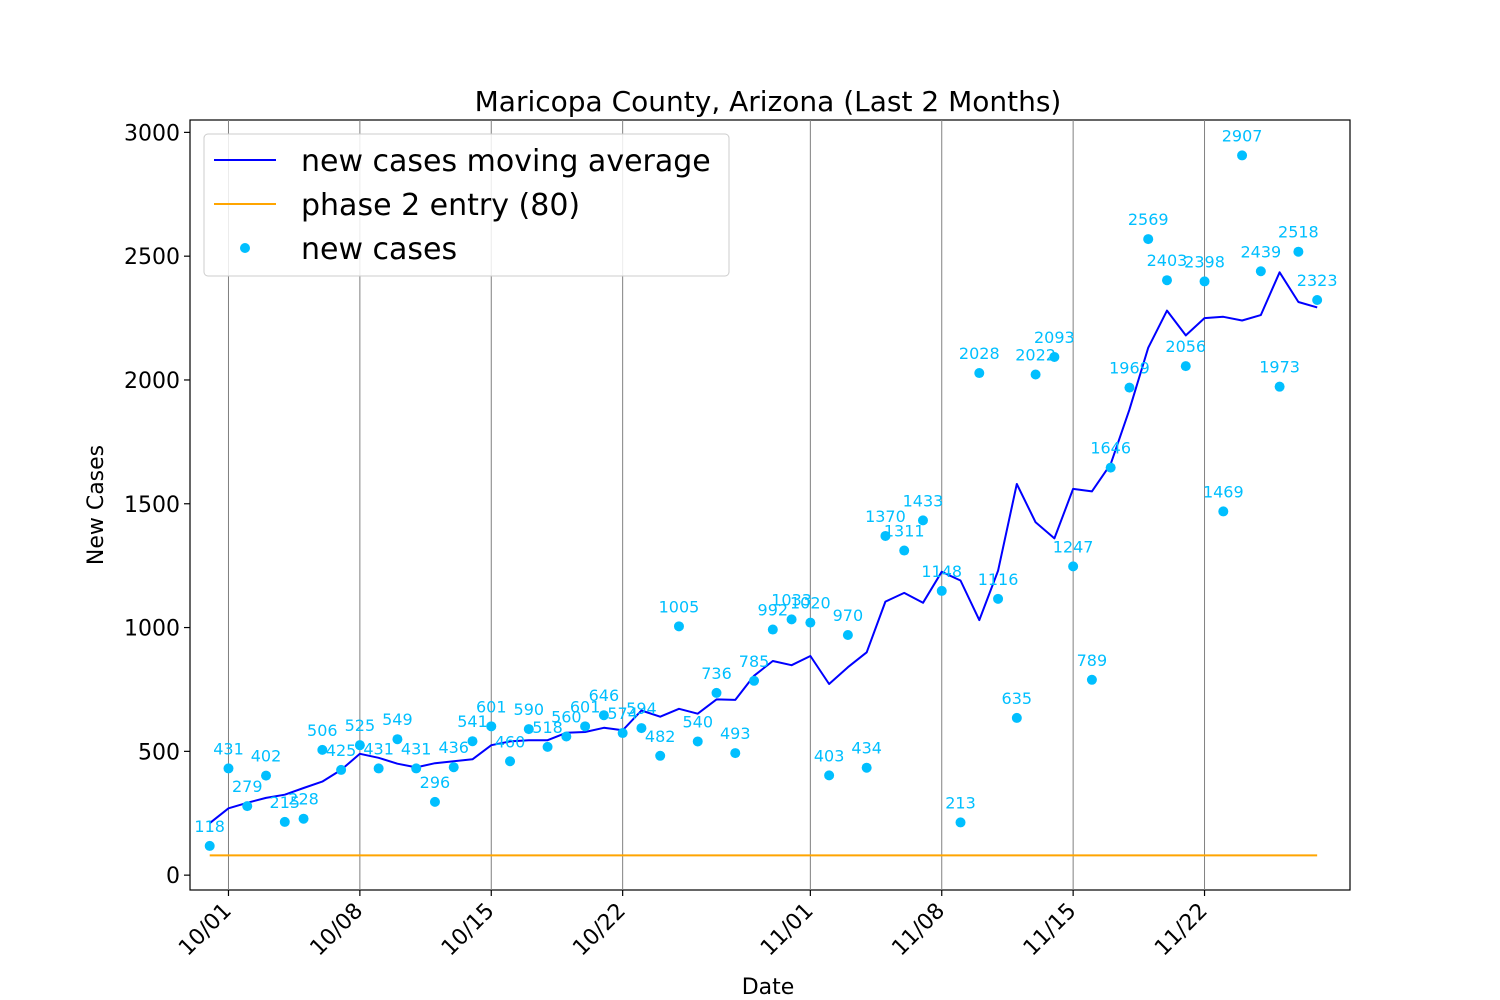  What do you see at coordinates (693, 925) in the screenshot?
I see `x-axis: 10/01 10/08 10/15 10/22 11/01 11/08 11/15 11/22` at bounding box center [693, 925].